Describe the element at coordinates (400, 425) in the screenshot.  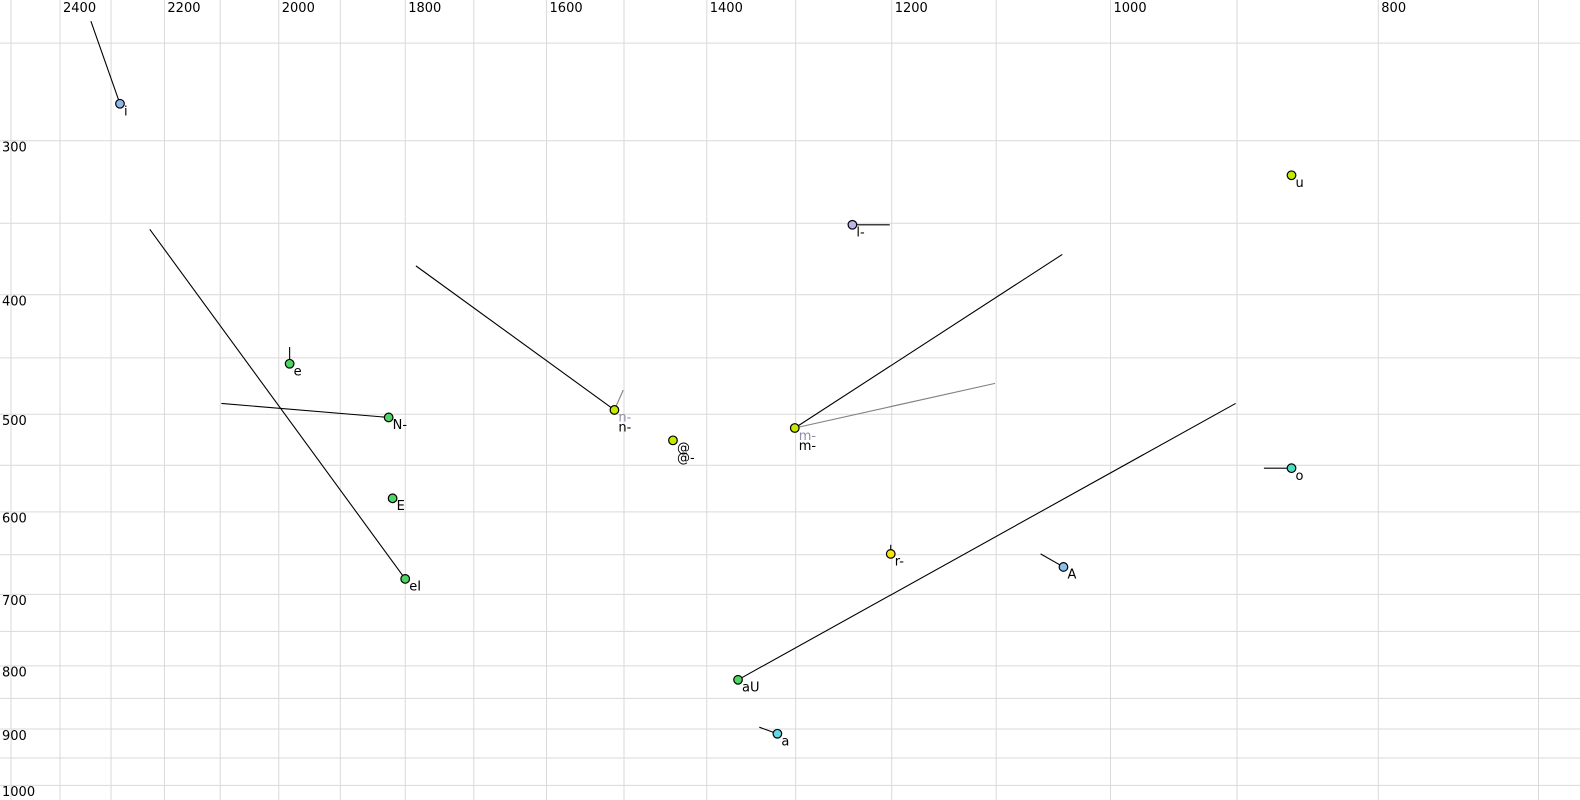
I see `vowel-label: N-` at that location.